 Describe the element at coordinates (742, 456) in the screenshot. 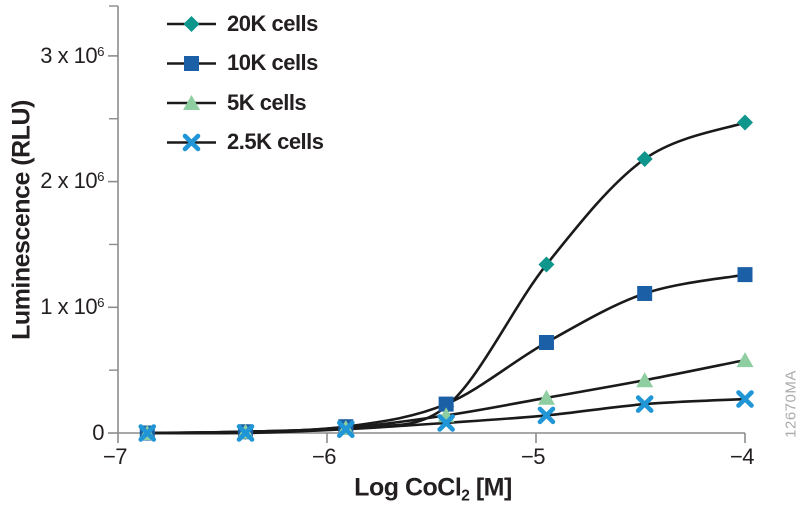

I see `x-tick-label-minus4: −4` at that location.